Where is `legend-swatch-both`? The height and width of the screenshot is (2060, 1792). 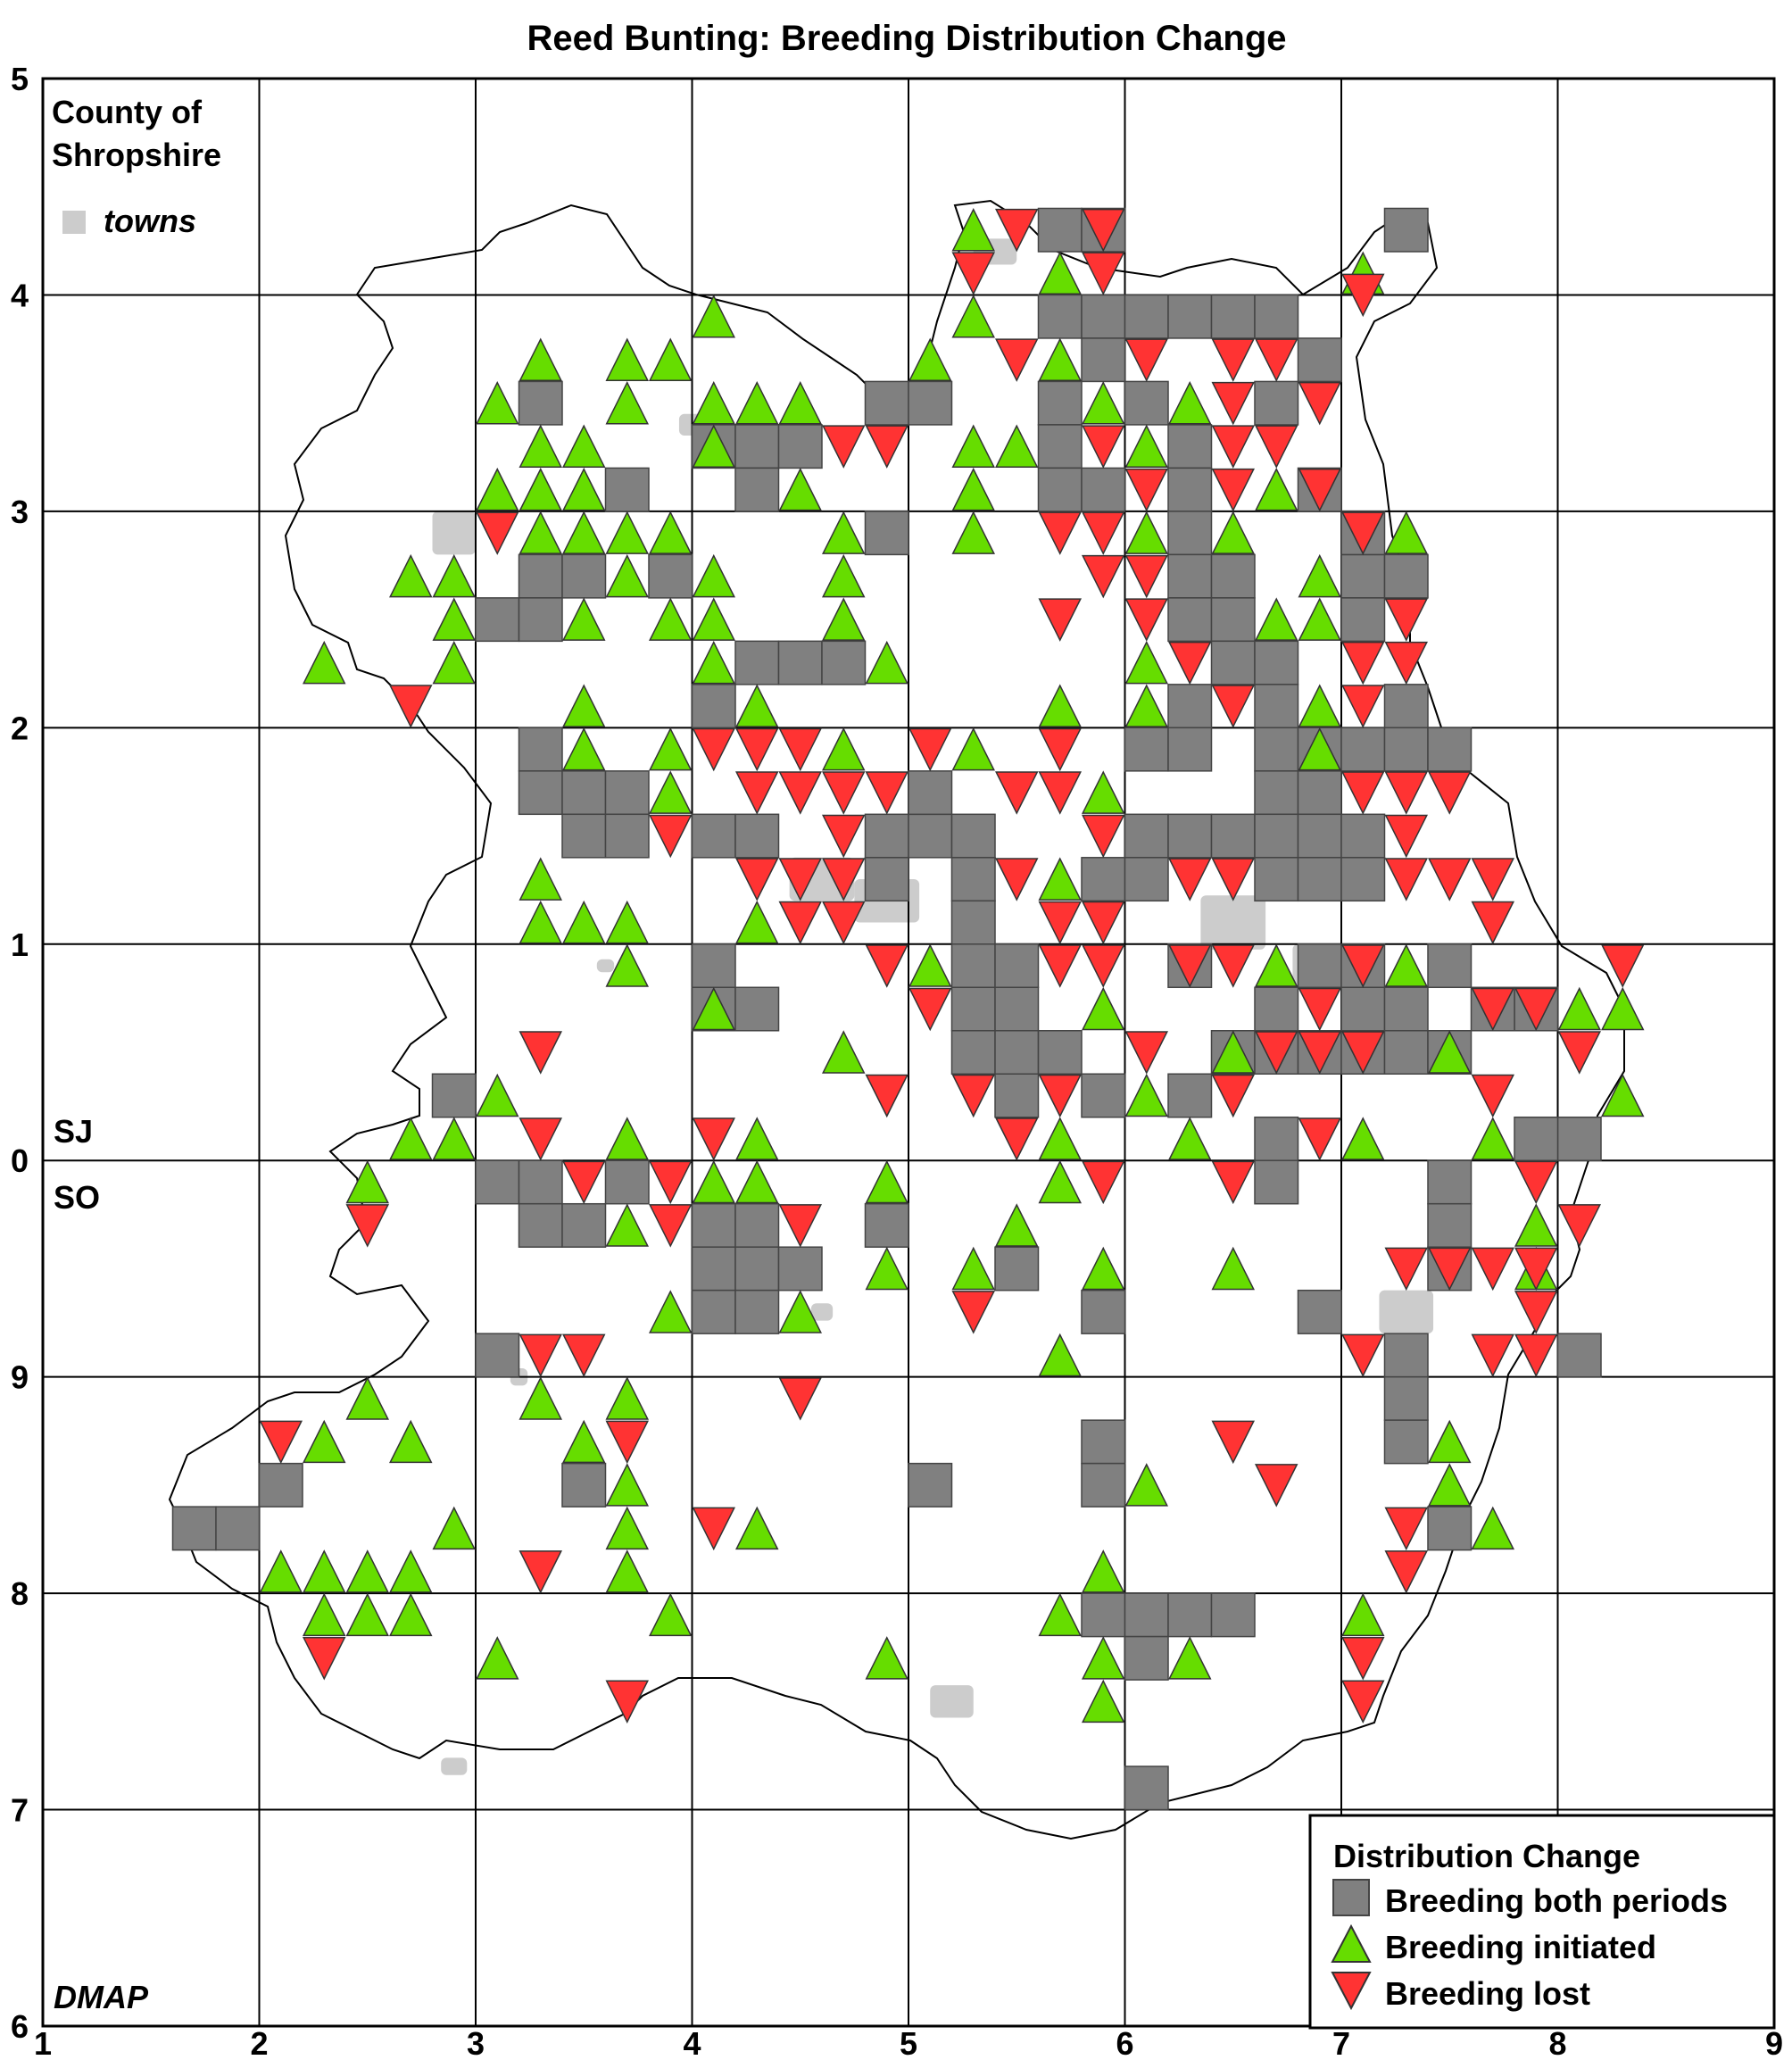 legend-swatch-both is located at coordinates (1351, 1897).